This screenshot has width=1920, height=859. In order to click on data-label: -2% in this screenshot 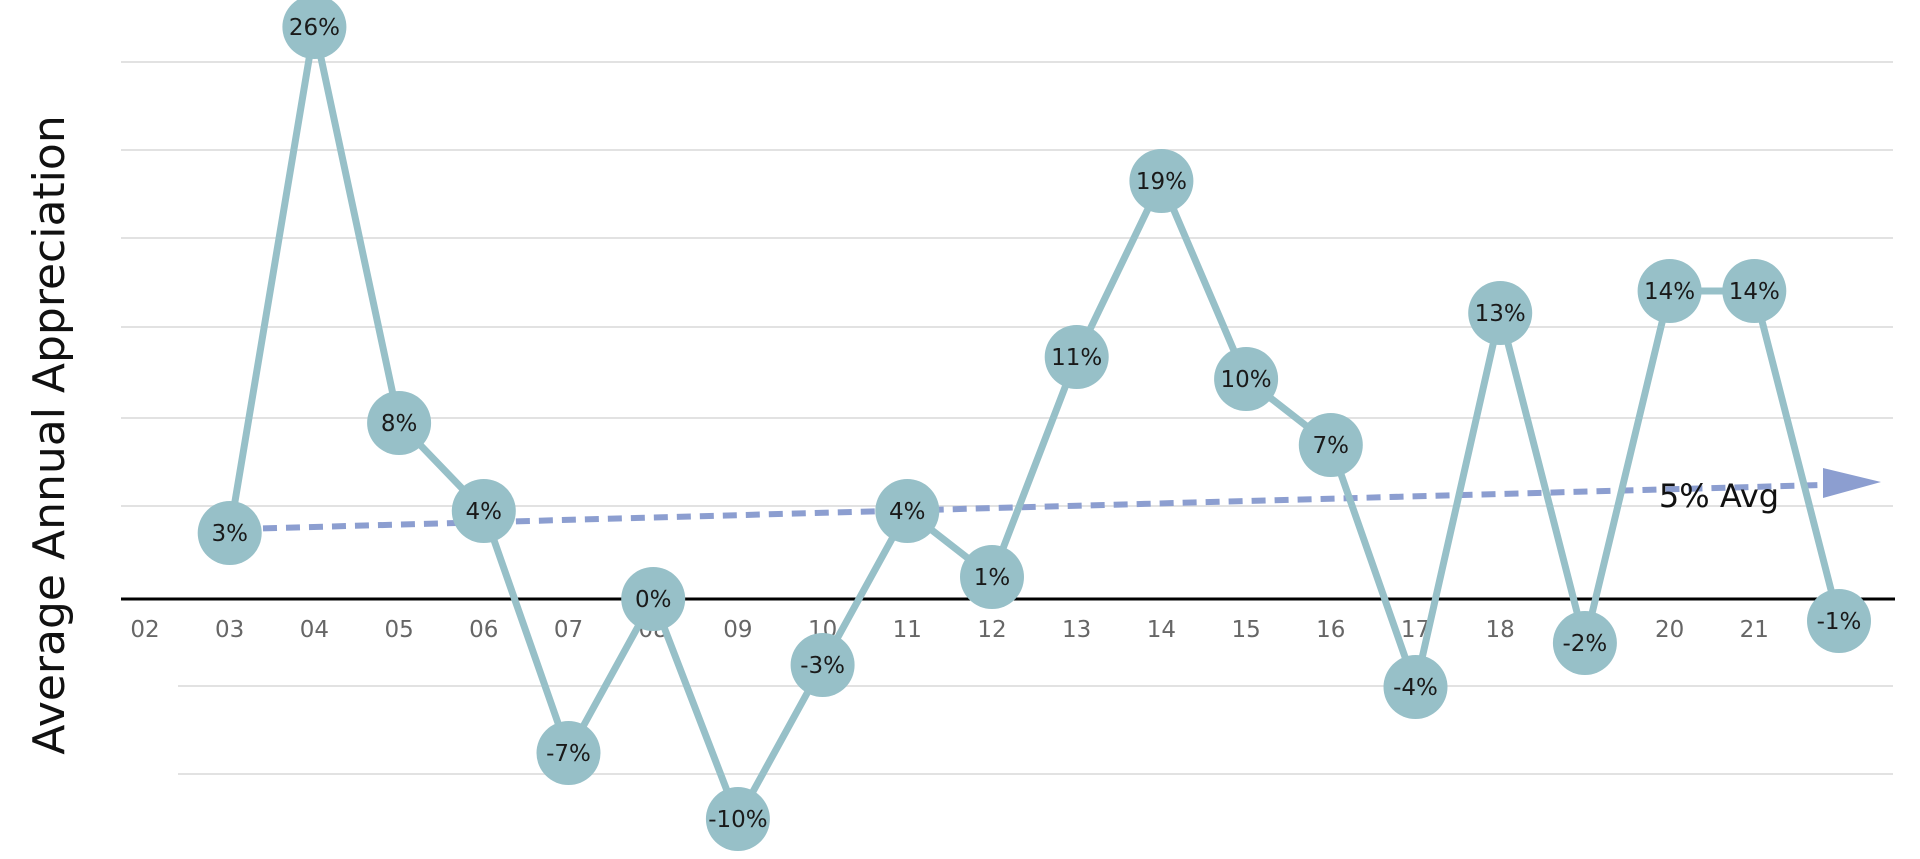, I will do `click(1585, 644)`.